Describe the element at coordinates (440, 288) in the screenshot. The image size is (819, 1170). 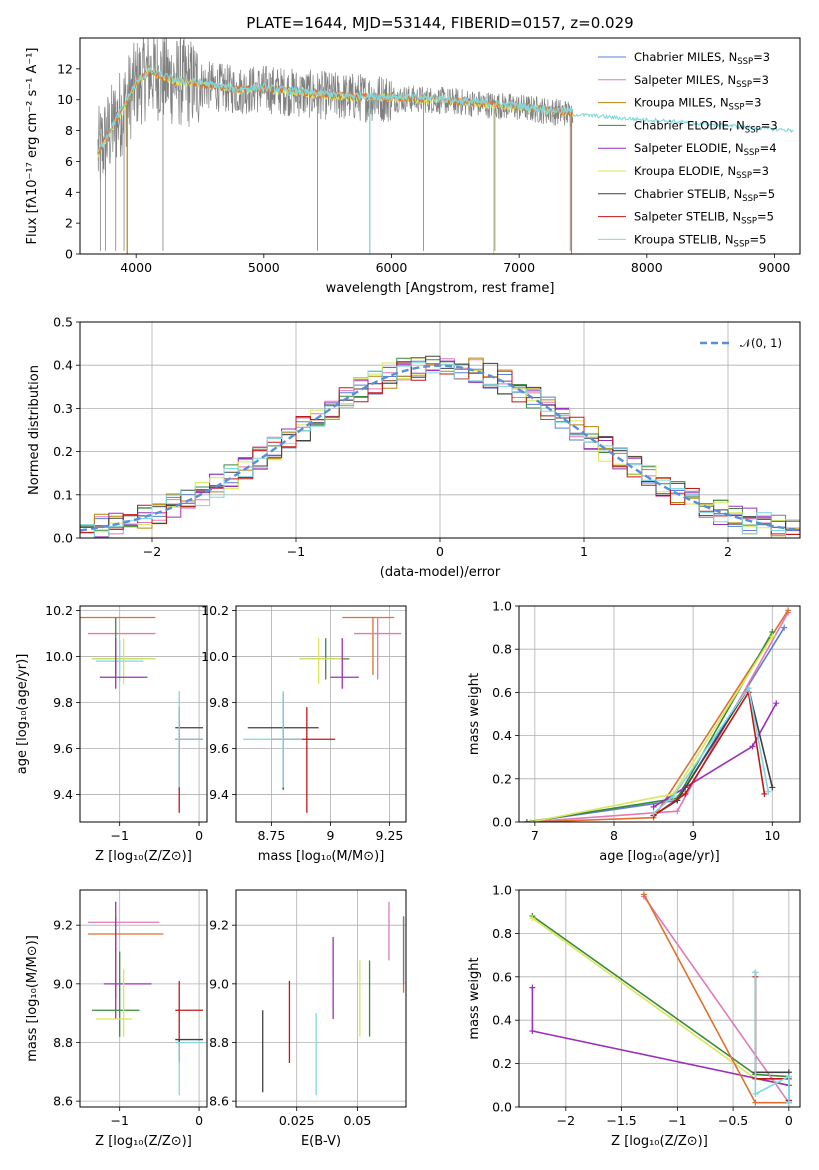
I see `x-axis-label: wavelength [Angstrom, rest frame]` at that location.